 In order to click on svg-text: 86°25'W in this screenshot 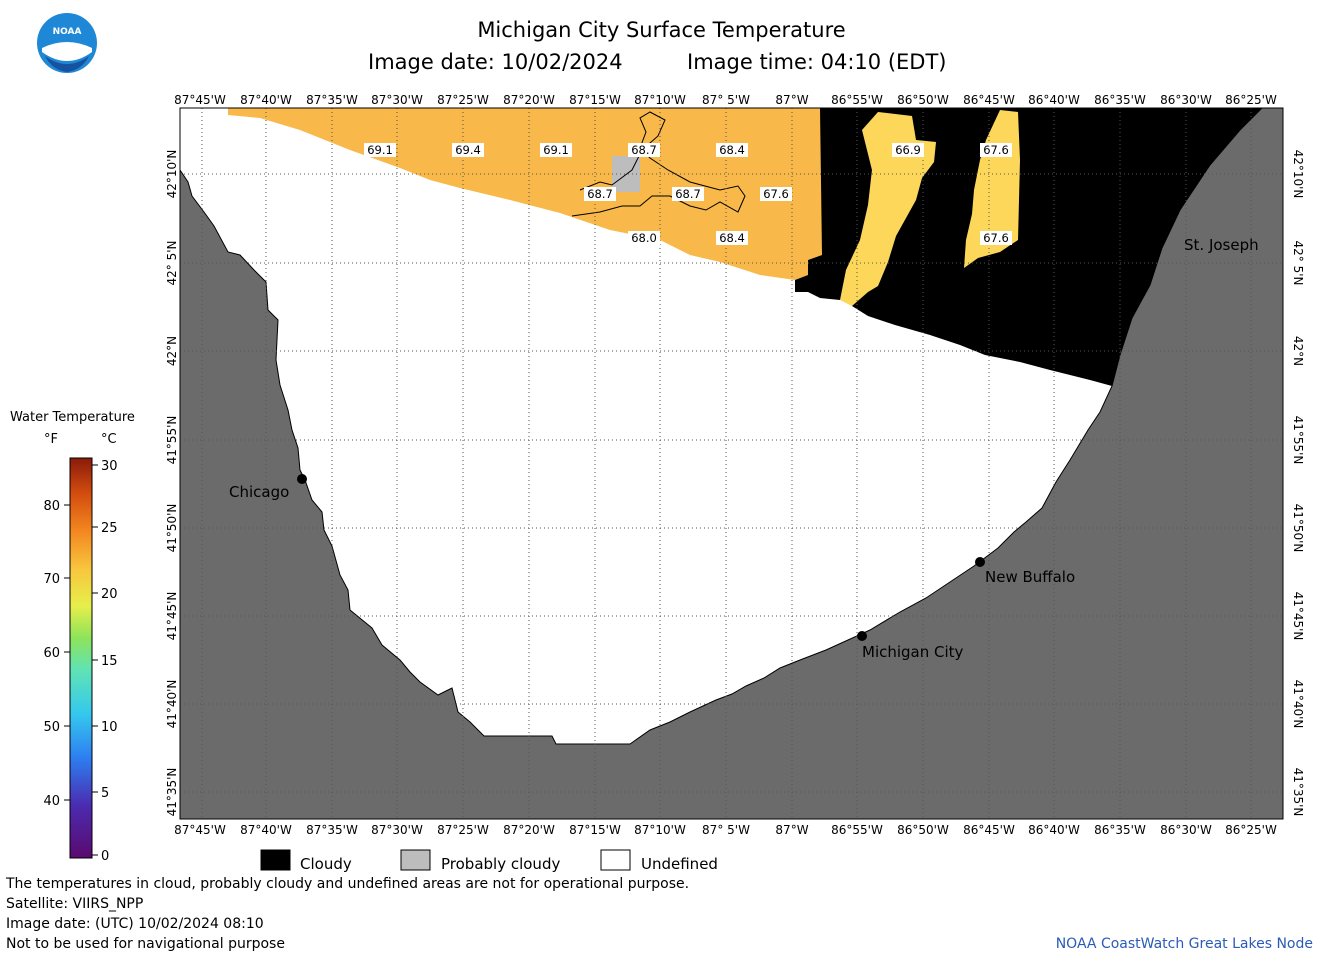, I will do `click(1251, 830)`.